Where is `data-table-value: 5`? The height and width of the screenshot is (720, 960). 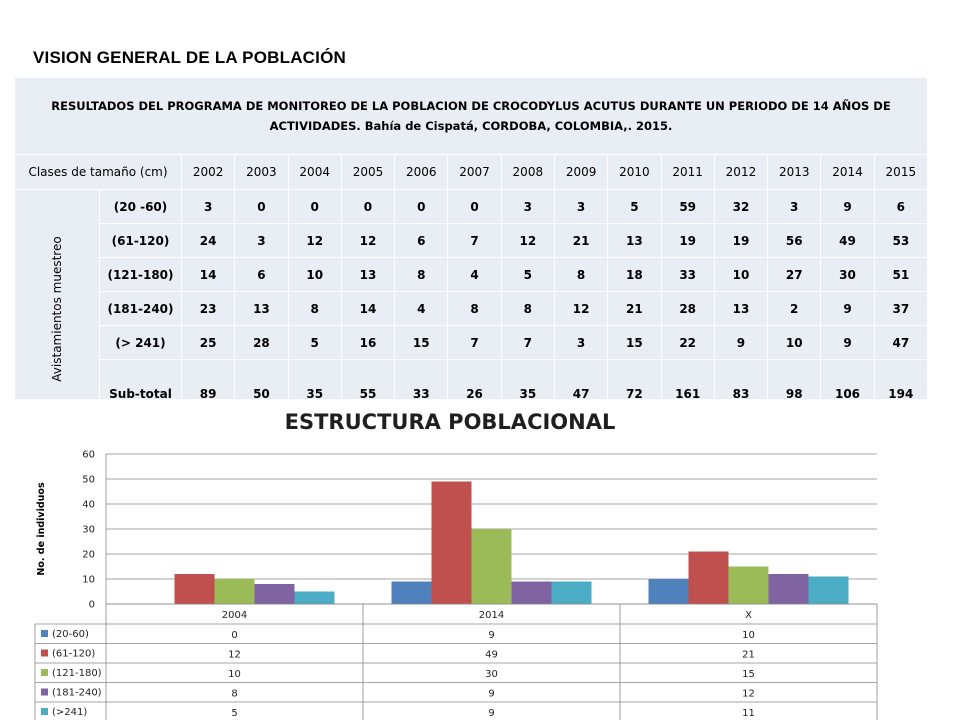
data-table-value: 5 is located at coordinates (234, 713).